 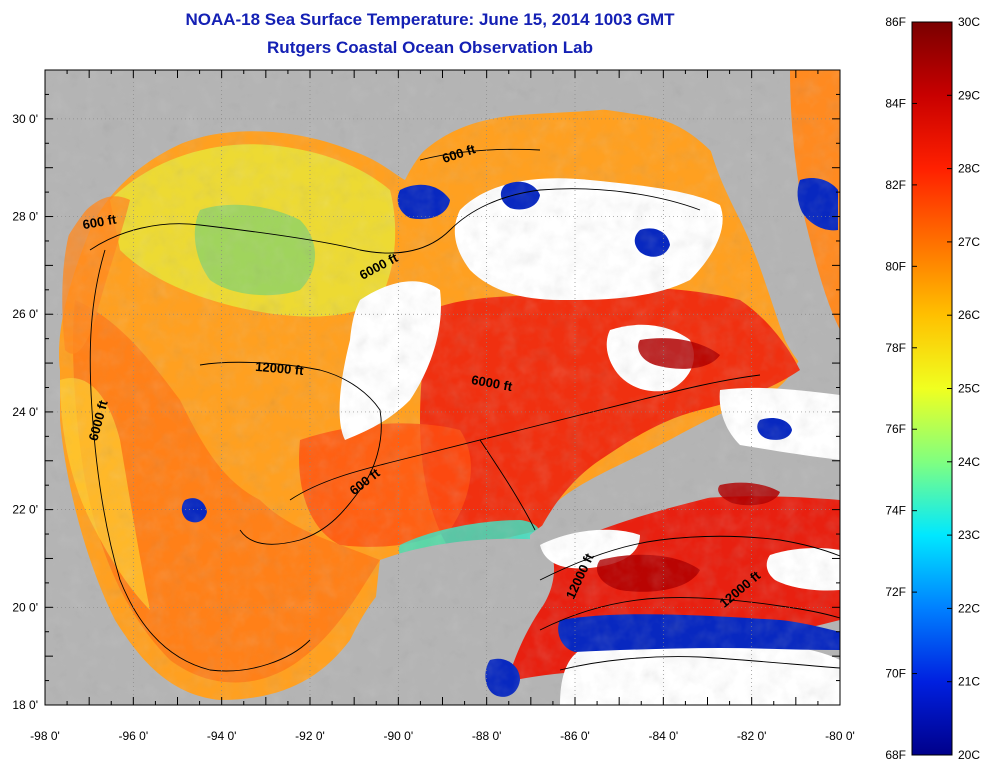 What do you see at coordinates (969, 535) in the screenshot?
I see `colorbar-celsius-label: 23C` at bounding box center [969, 535].